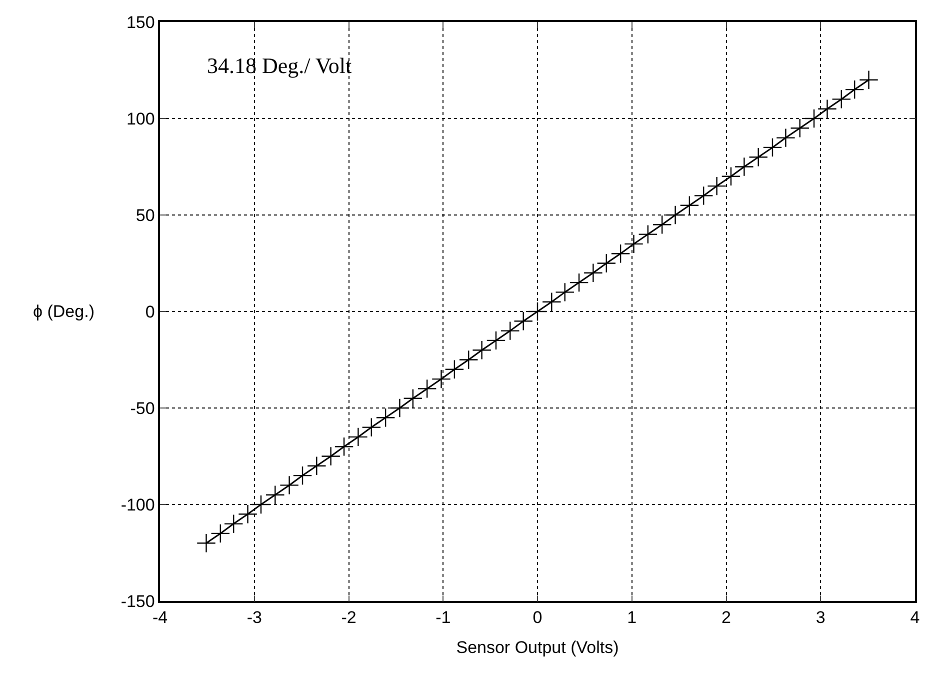  Describe the element at coordinates (632, 618) in the screenshot. I see `x-tick-label: 1` at that location.